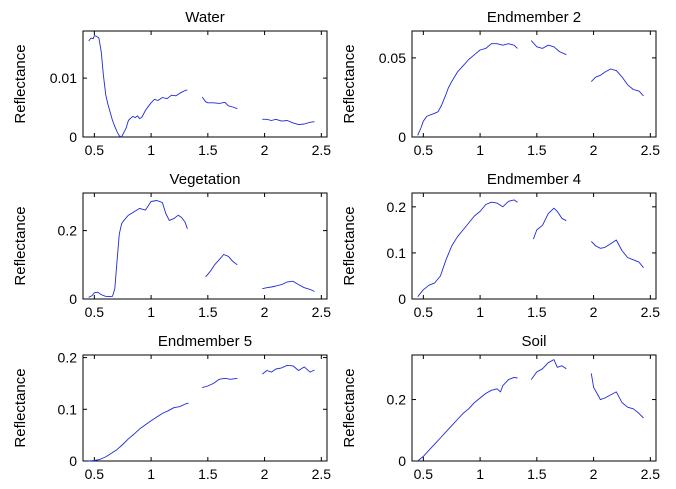  I want to click on chart-title: Vegetation, so click(205, 179).